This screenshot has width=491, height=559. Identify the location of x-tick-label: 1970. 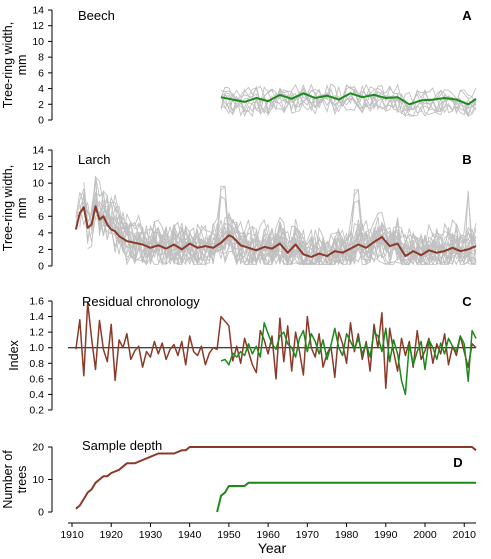
(308, 535).